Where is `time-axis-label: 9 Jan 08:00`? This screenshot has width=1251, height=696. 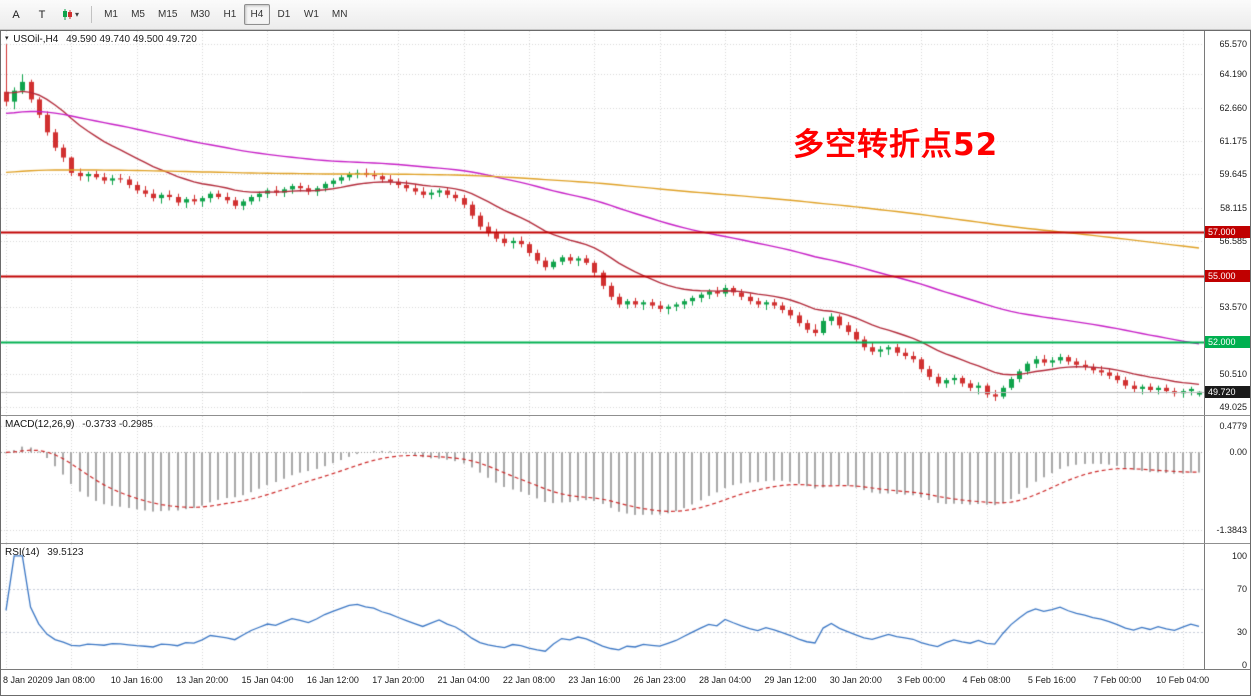
time-axis-label: 9 Jan 08:00 is located at coordinates (71, 680).